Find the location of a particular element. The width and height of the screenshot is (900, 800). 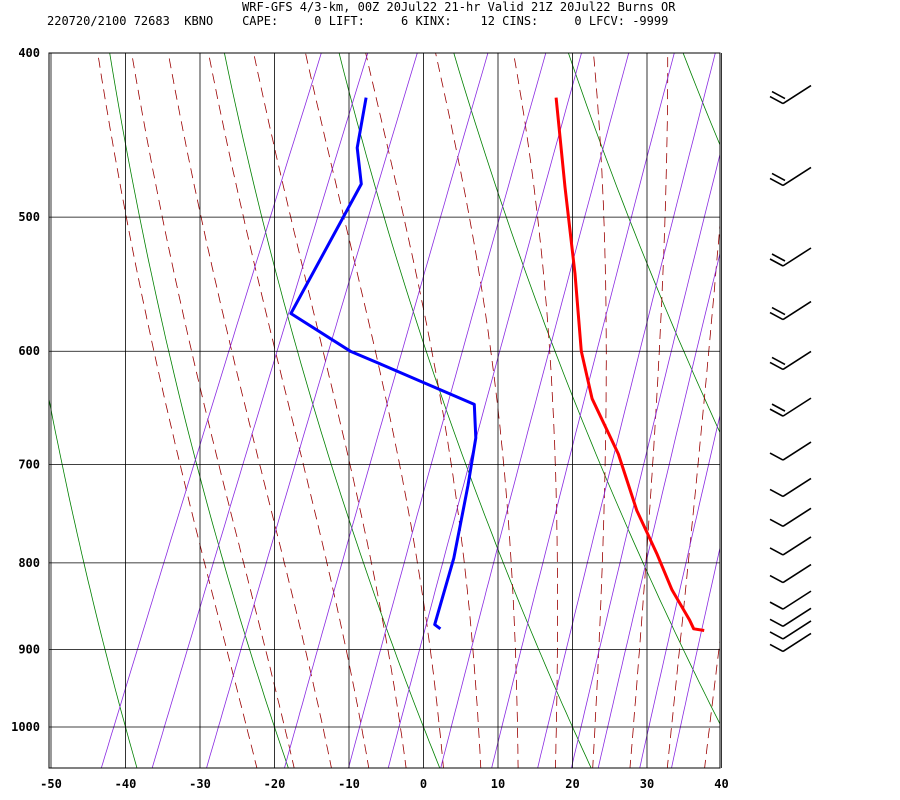

x-axis-ticks: -50 -40 -30 -20 -10 0 10 20 30 40 is located at coordinates (384, 784).